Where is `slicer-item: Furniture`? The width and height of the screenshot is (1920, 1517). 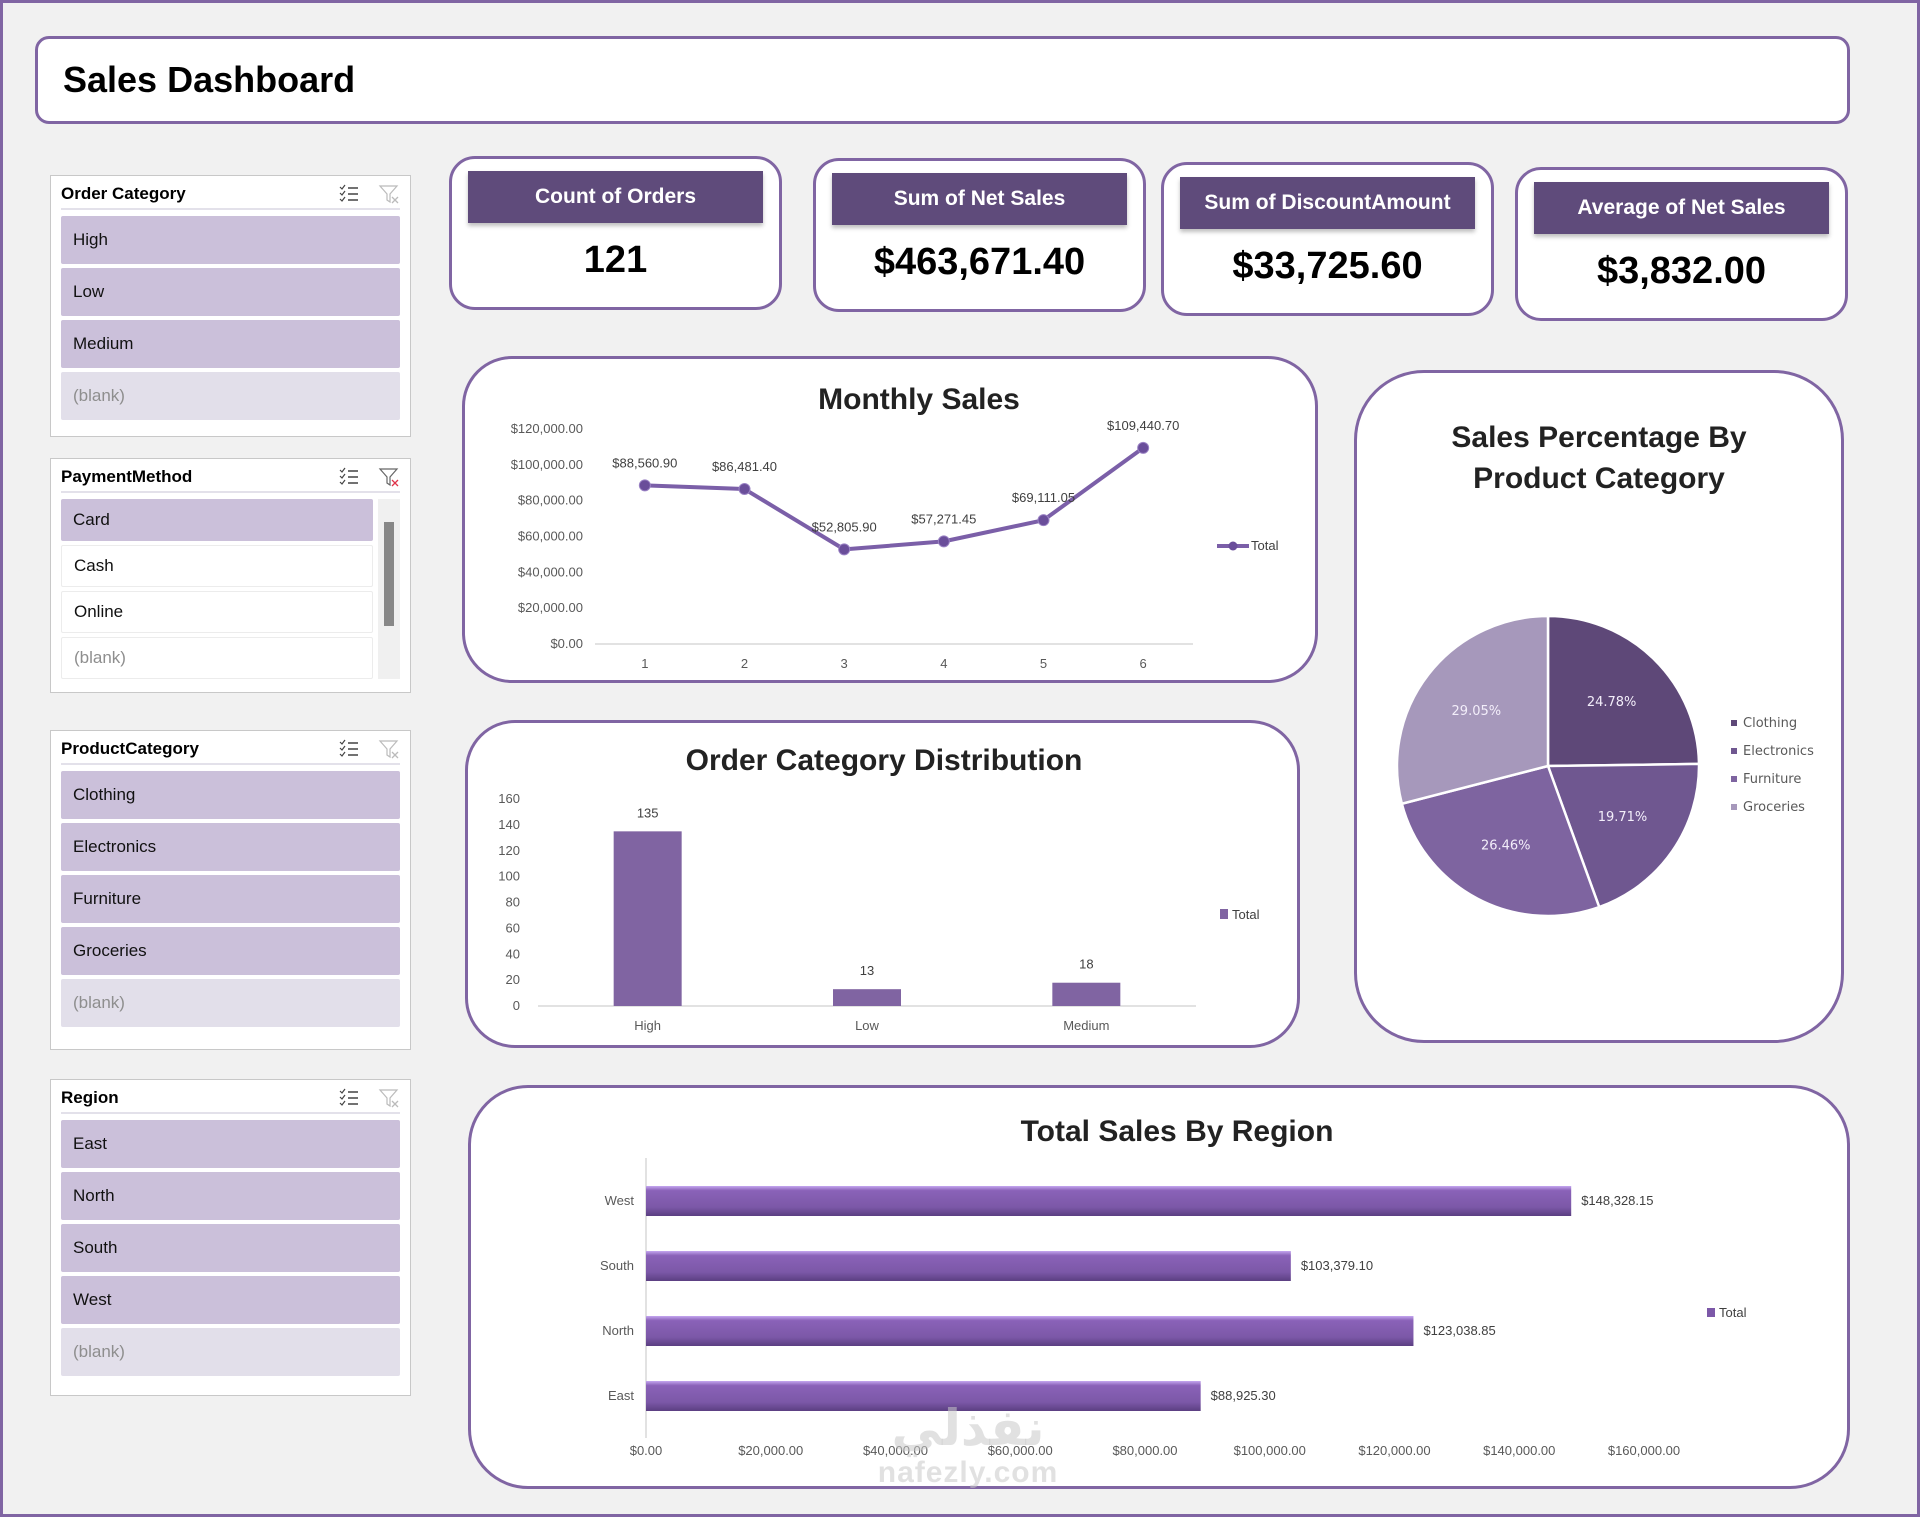 slicer-item: Furniture is located at coordinates (230, 899).